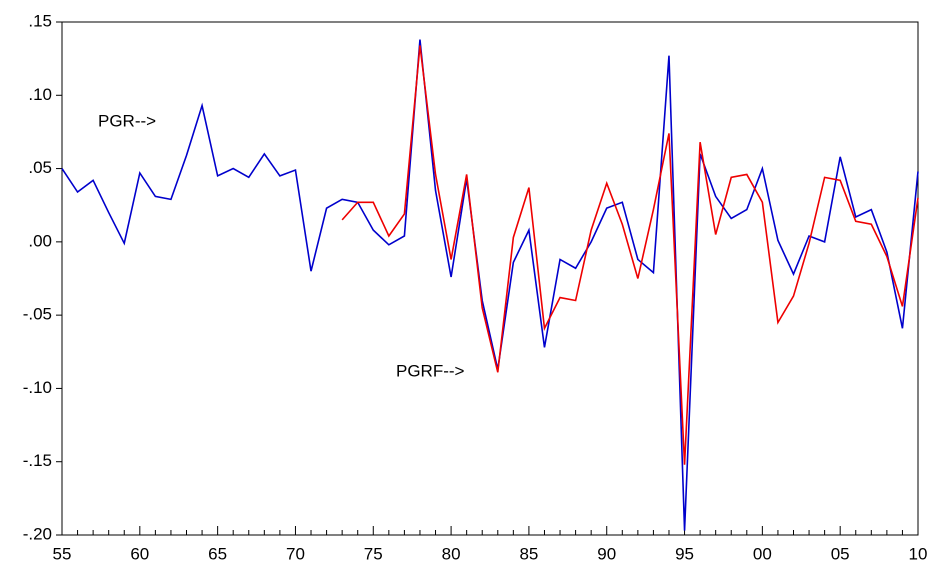 Image resolution: width=932 pixels, height=575 pixels. I want to click on y-tick-label: .15, so click(40, 20).